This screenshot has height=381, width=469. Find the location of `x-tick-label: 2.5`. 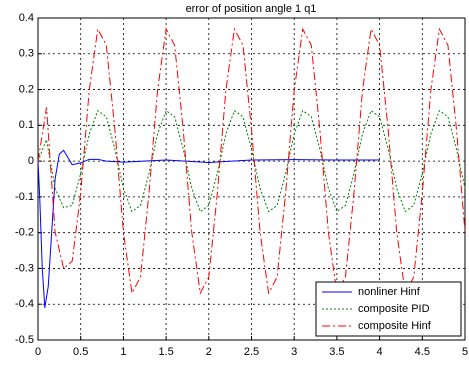

x-tick-label: 2.5 is located at coordinates (251, 352).